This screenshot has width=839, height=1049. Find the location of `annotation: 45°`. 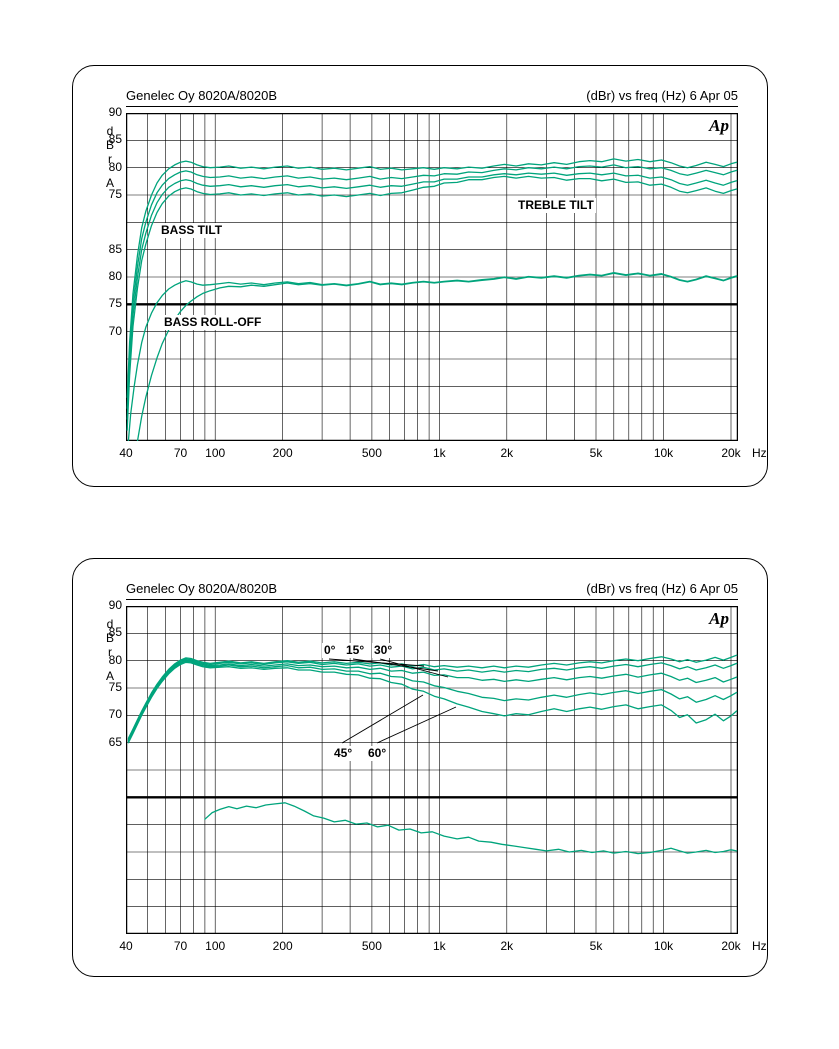

annotation: 45° is located at coordinates (343, 753).